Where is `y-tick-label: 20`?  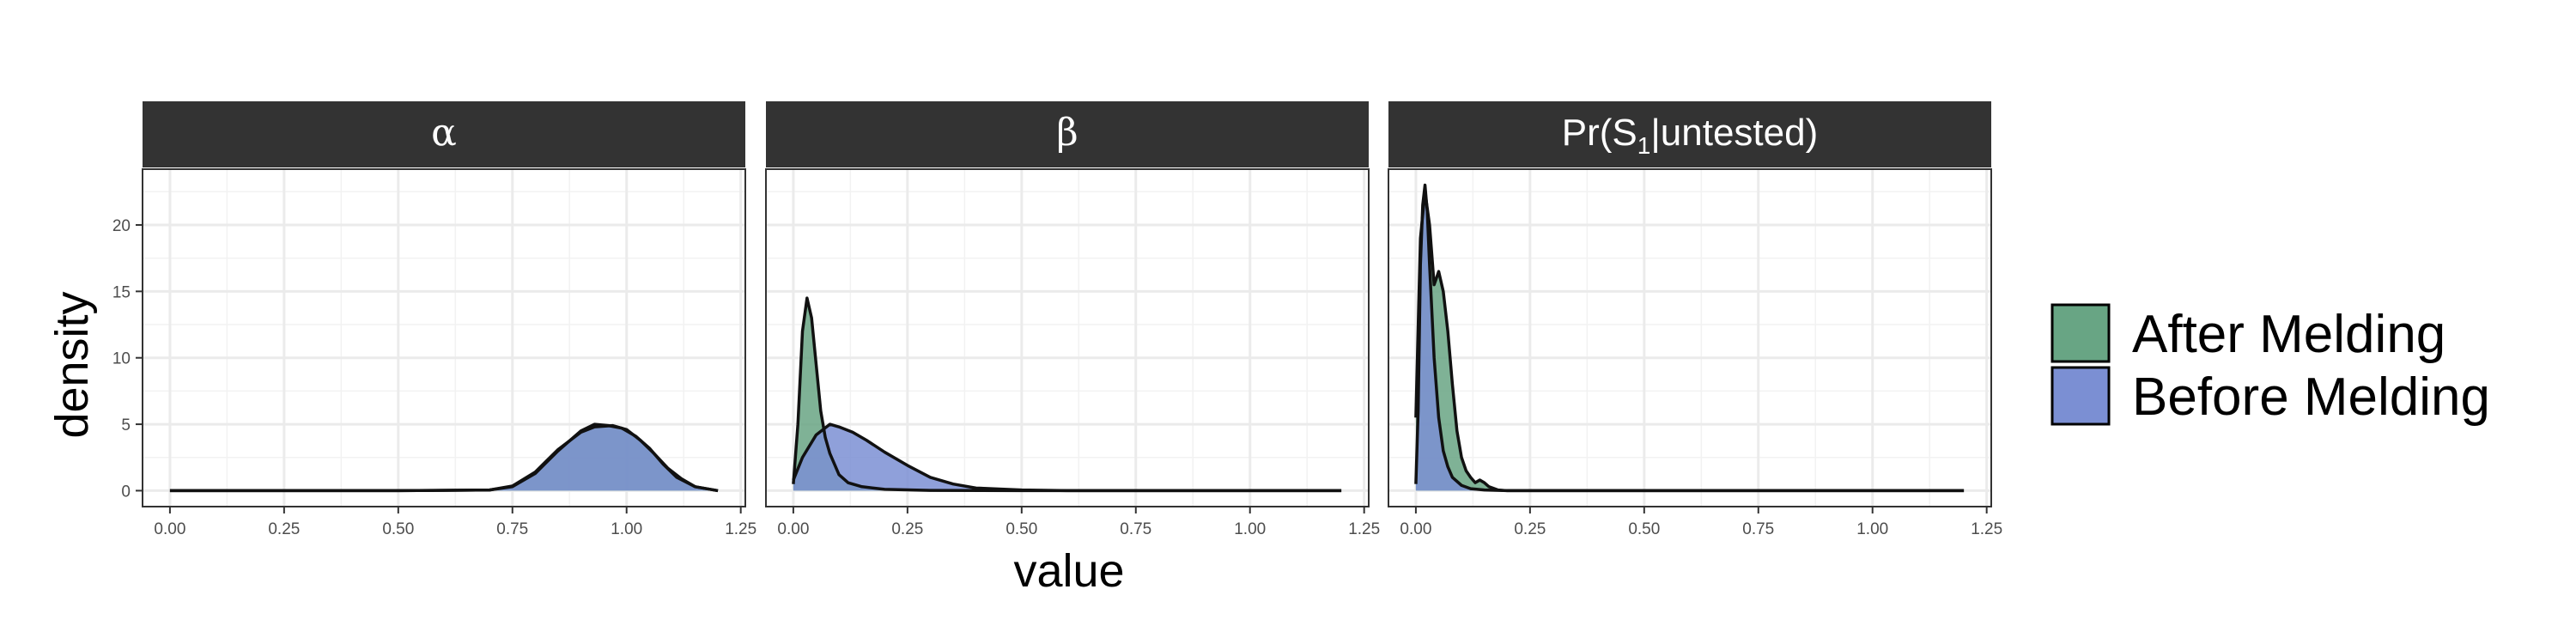 y-tick-label: 20 is located at coordinates (122, 226).